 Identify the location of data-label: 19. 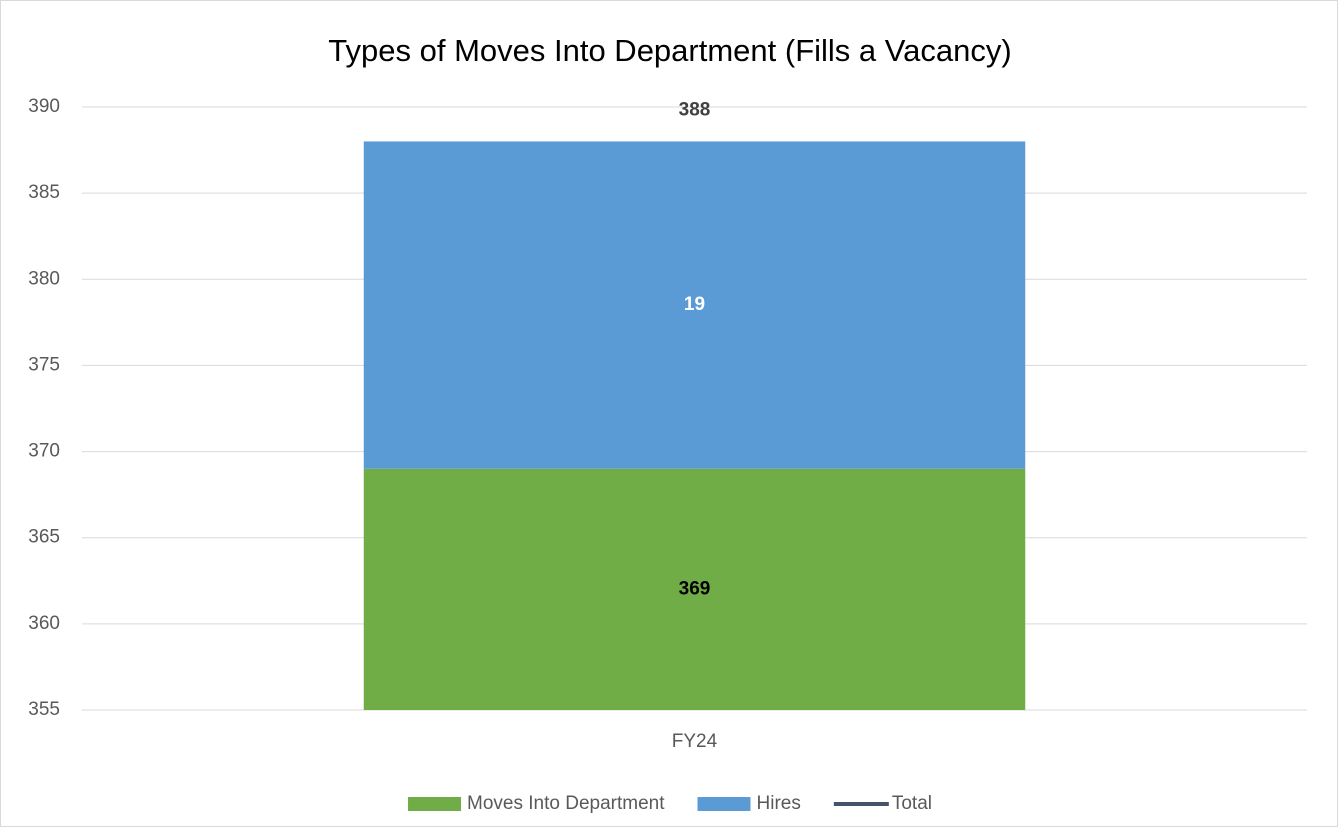
(694, 304).